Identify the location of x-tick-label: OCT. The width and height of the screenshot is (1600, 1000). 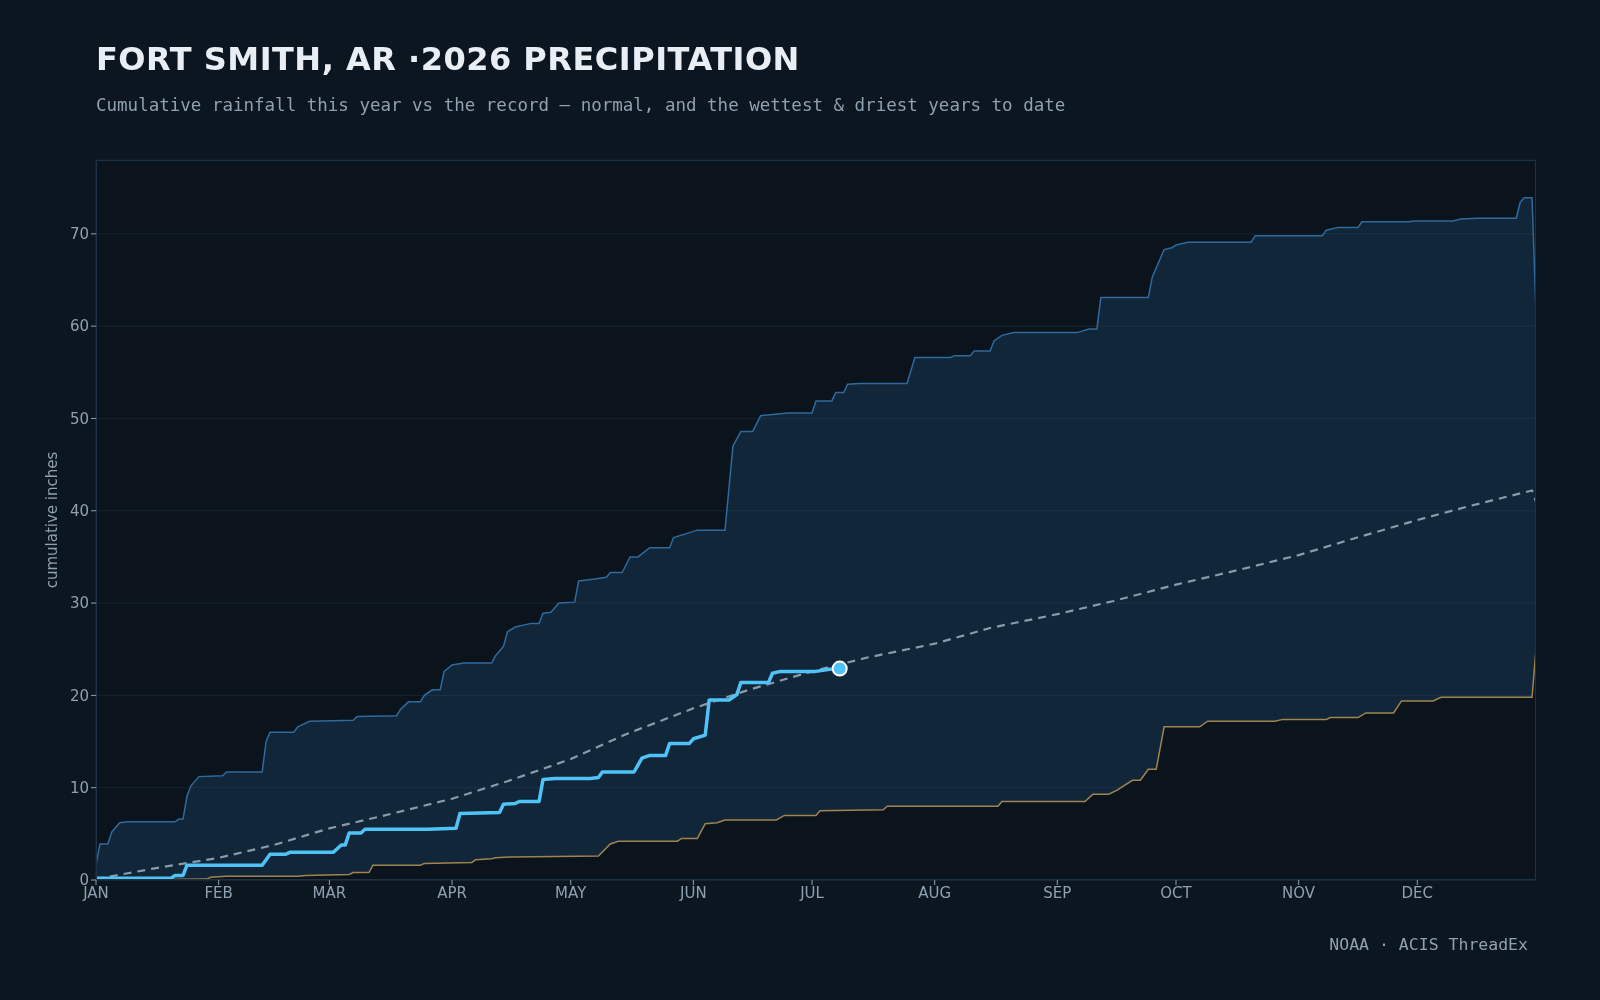
(1176, 892).